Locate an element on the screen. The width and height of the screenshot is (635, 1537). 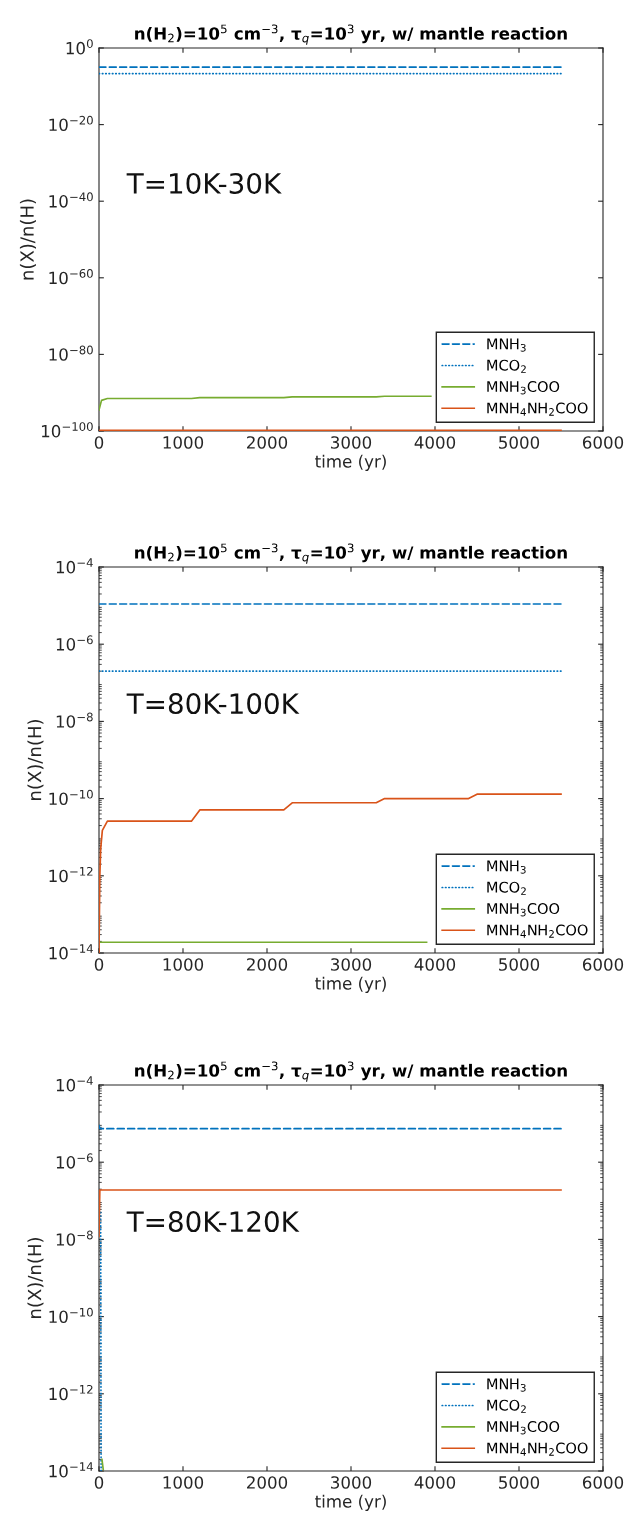
annotation: T=80K-120K is located at coordinates (213, 1222).